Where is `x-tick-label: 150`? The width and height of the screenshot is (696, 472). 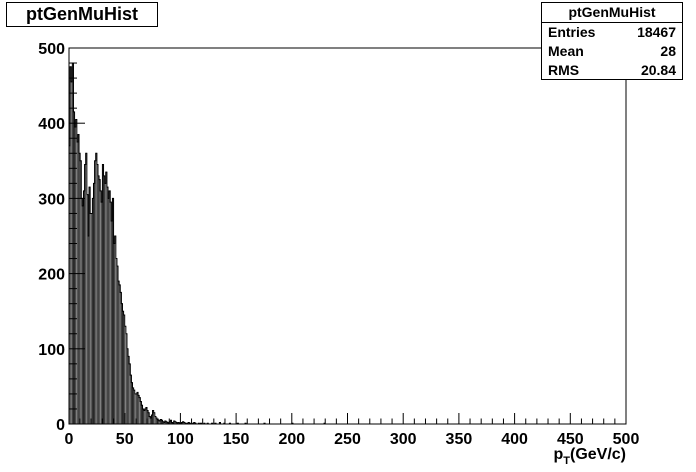
x-tick-label: 150 is located at coordinates (236, 439).